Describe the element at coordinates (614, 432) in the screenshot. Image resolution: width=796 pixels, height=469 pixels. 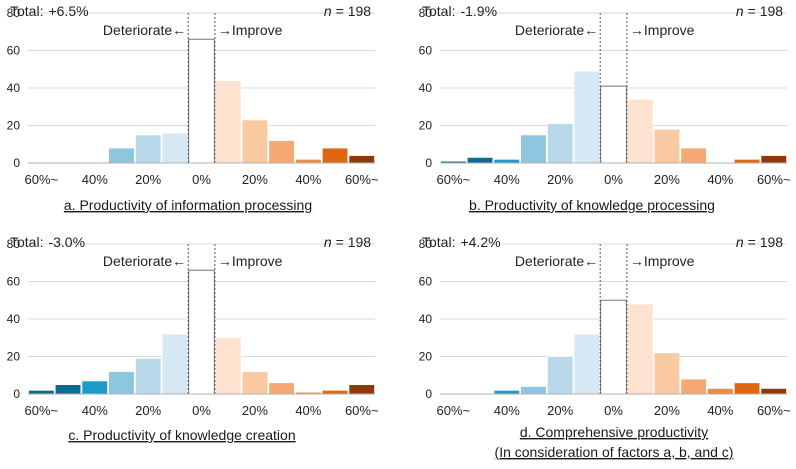
I see `panel-title: d. Comprehensive productivity` at that location.